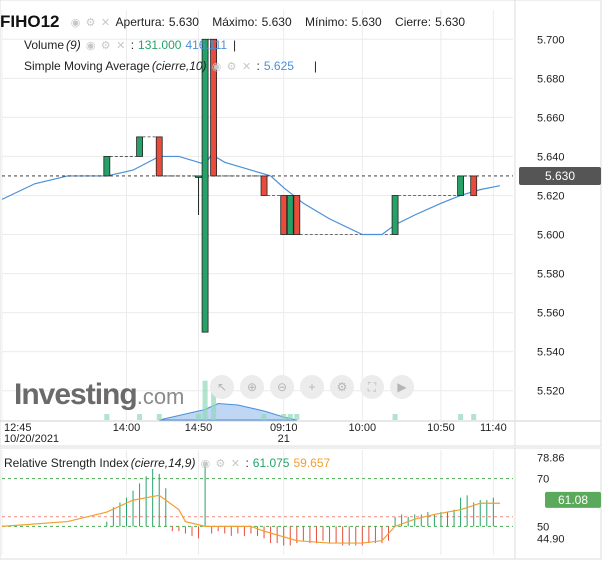 This screenshot has width=602, height=565. What do you see at coordinates (31, 439) in the screenshot?
I see `date-tick-label: 10/20/2021` at bounding box center [31, 439].